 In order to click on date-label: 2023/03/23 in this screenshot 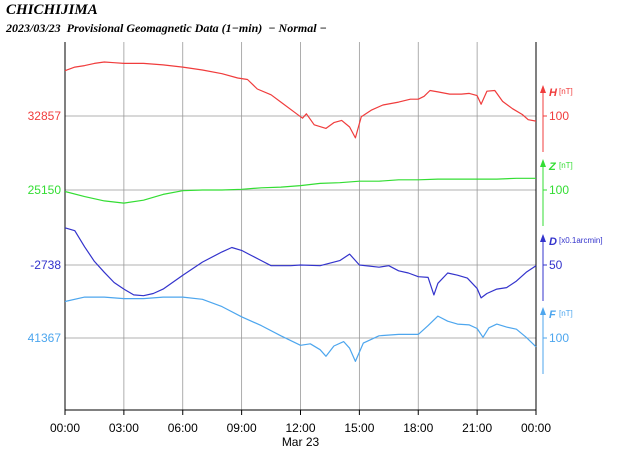, I will do `click(33, 28)`.